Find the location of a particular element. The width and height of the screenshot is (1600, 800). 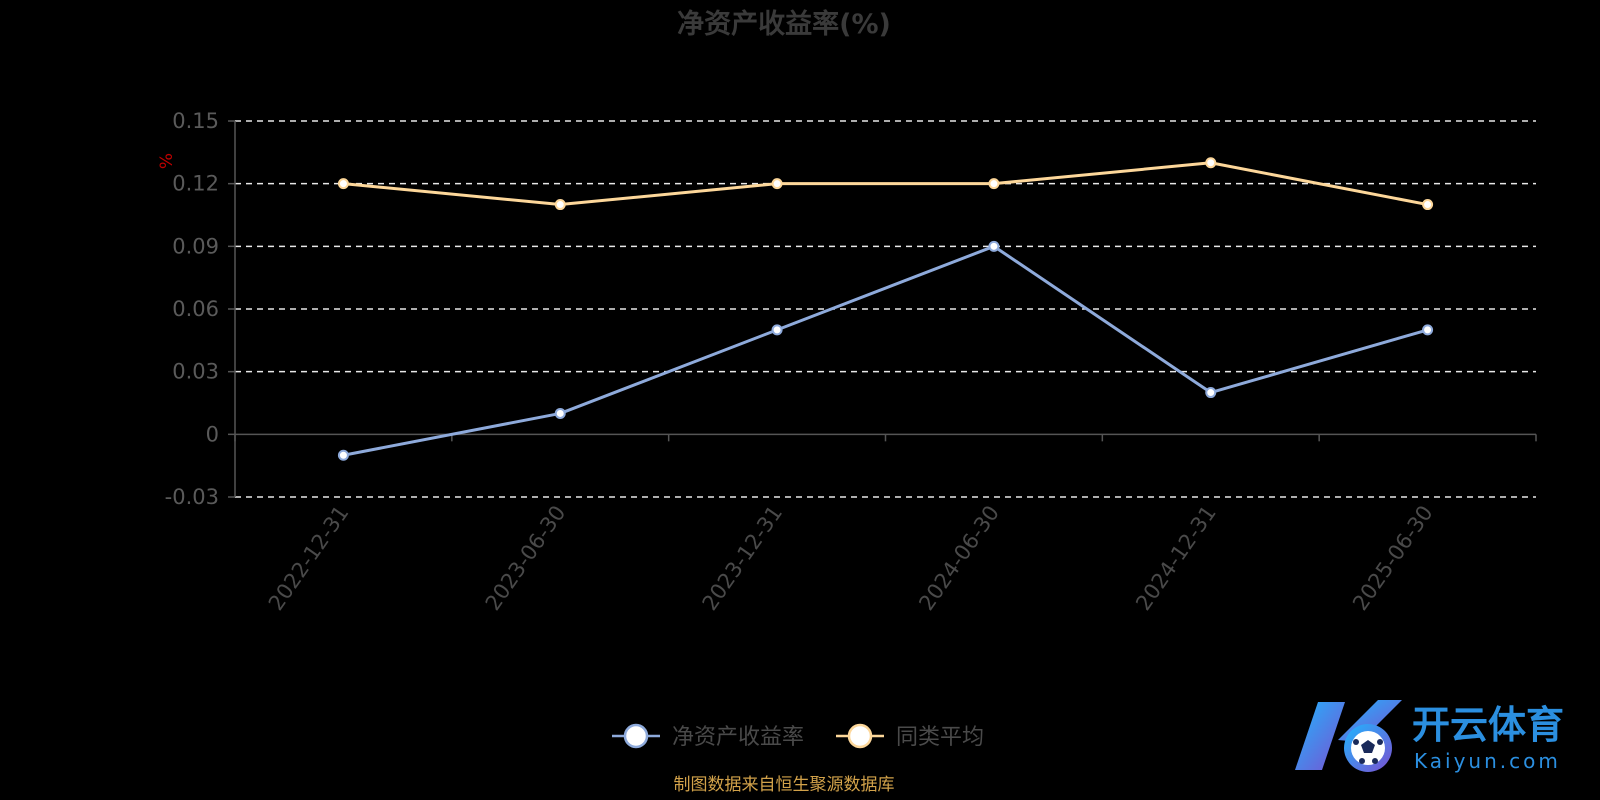

y-tick-label: 0.09 is located at coordinates (195, 246).